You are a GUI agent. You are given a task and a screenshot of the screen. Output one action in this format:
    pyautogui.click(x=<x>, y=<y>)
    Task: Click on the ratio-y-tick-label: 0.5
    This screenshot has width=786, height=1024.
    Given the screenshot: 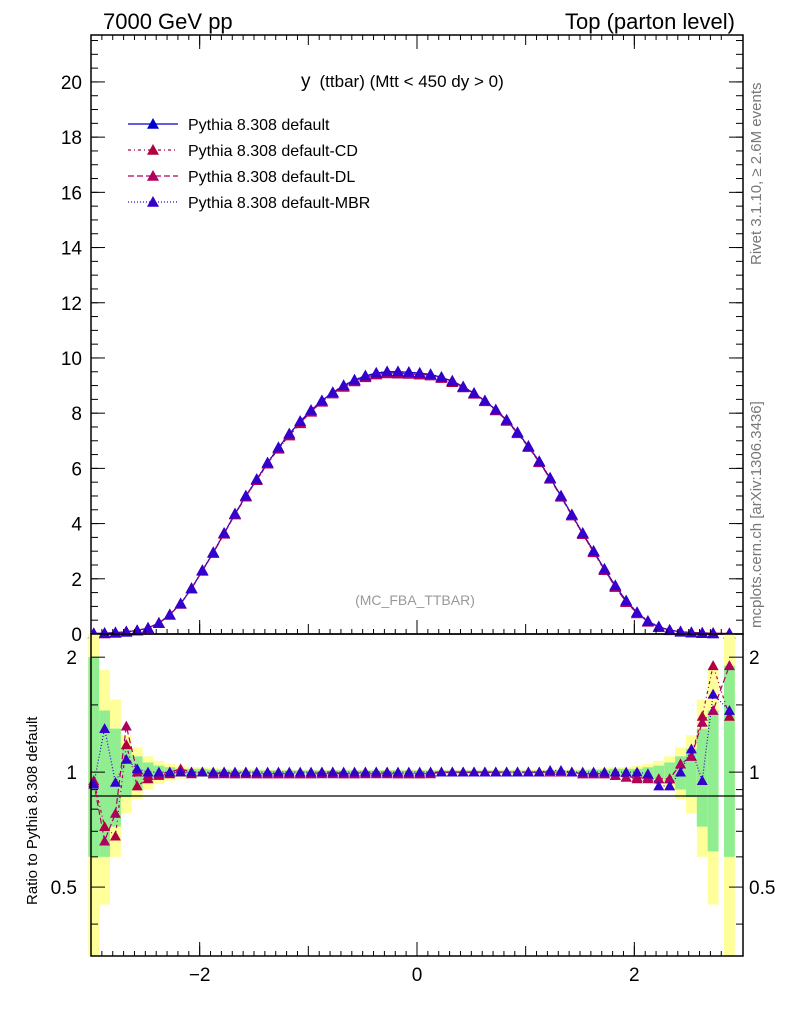 What is the action you would take?
    pyautogui.click(x=762, y=888)
    